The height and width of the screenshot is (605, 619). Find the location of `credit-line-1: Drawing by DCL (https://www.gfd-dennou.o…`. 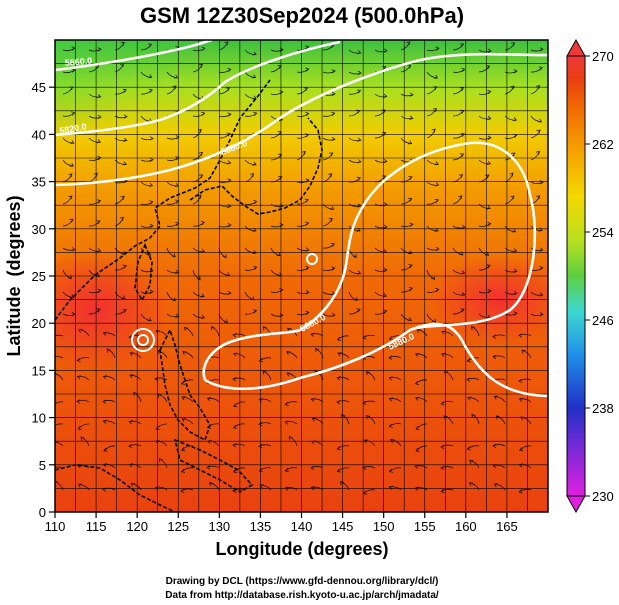

credit-line-1: Drawing by DCL (https://www.gfd-dennou.o… is located at coordinates (302, 581).